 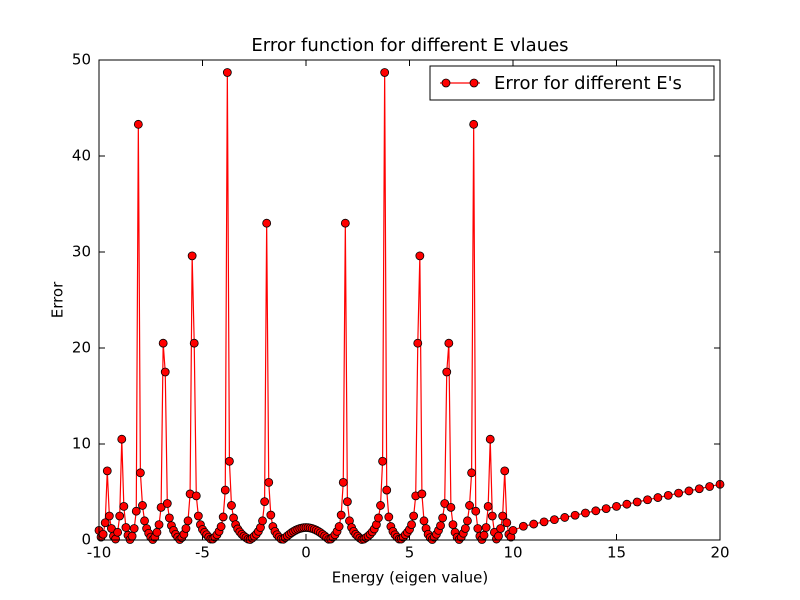 I want to click on y-axis-label: Error, so click(x=58, y=299).